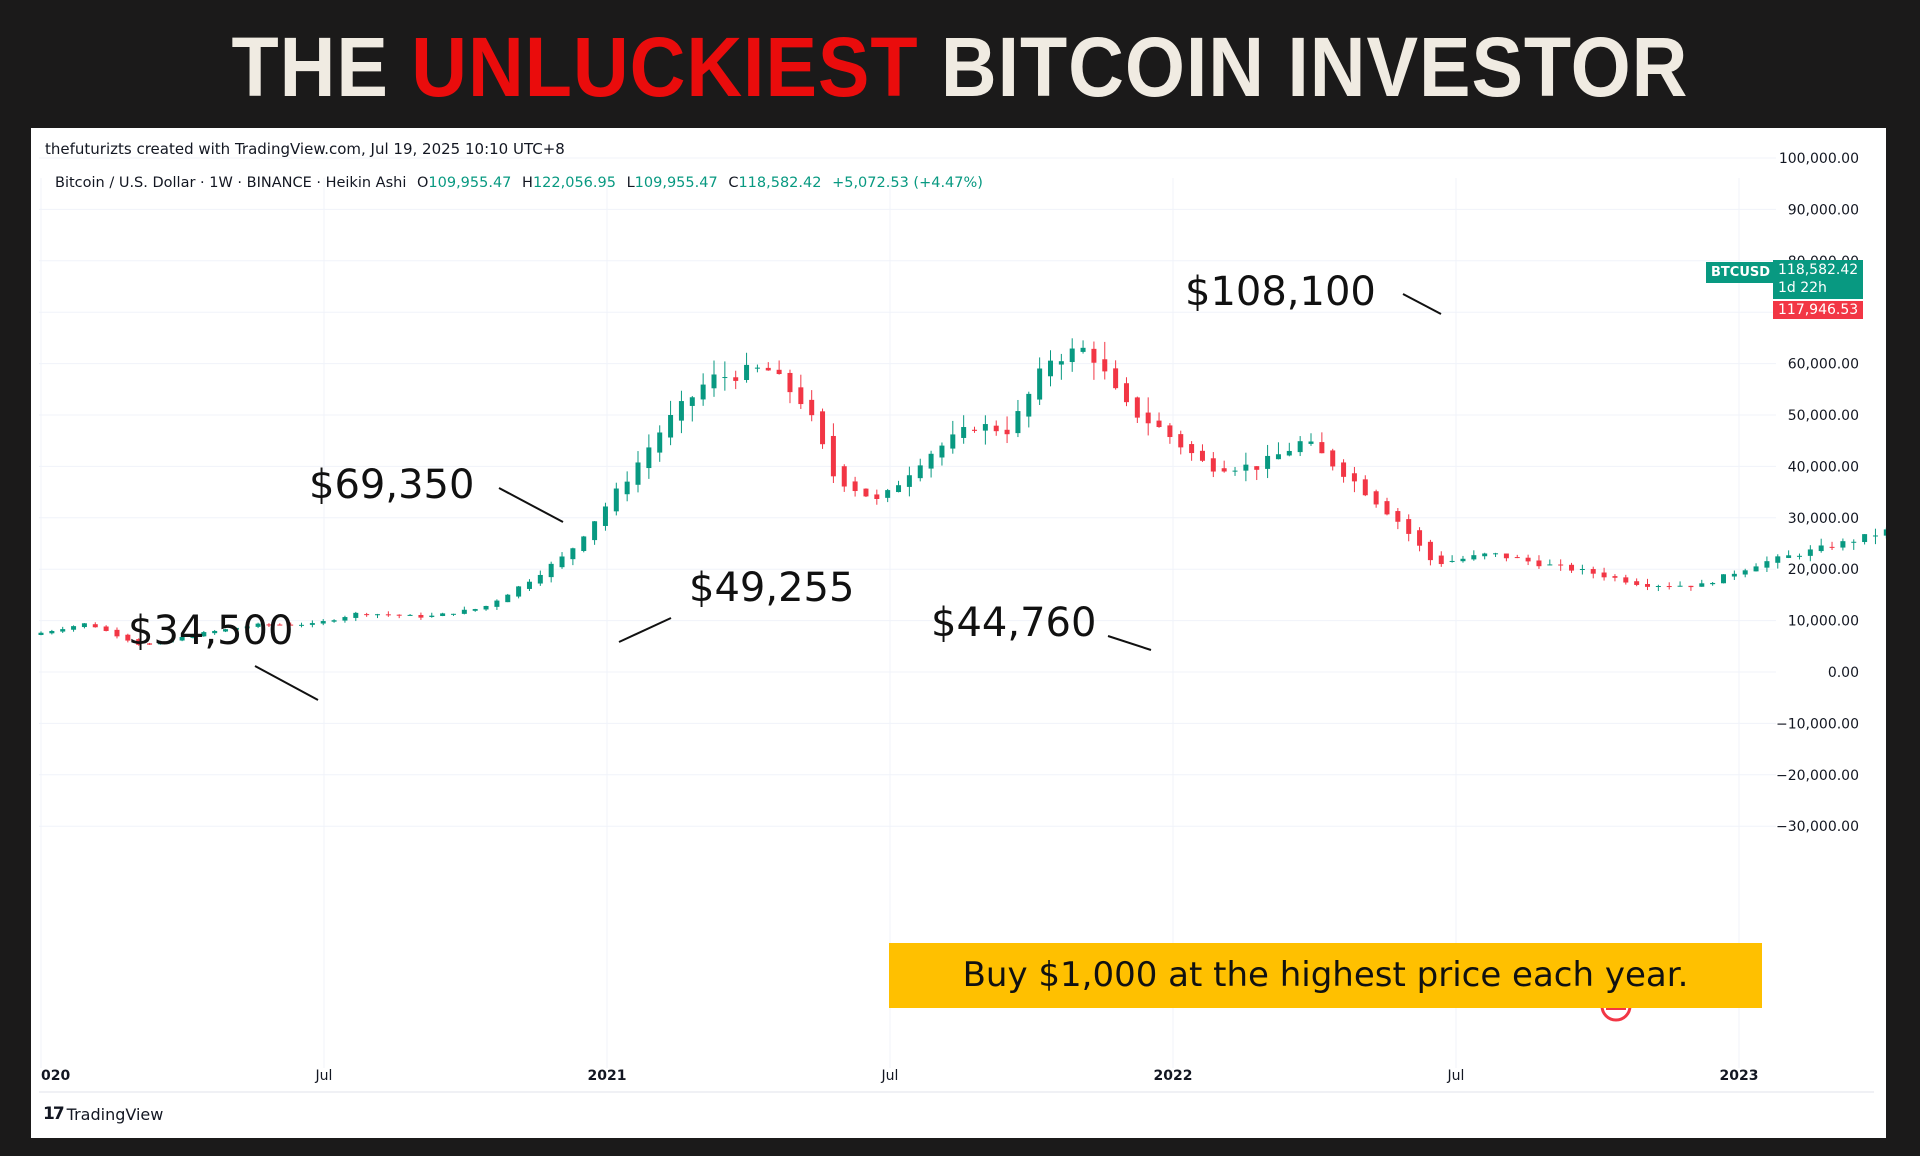 The width and height of the screenshot is (1920, 1156). What do you see at coordinates (574, 183) in the screenshot?
I see `high-value: 122,056.95` at bounding box center [574, 183].